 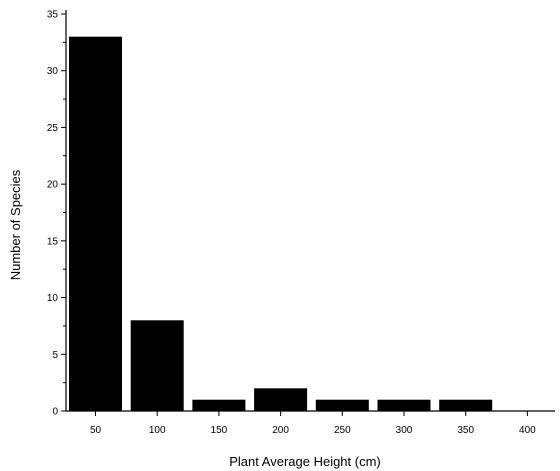 I want to click on x-axis-label: Plant Average Height (cm), so click(x=305, y=461).